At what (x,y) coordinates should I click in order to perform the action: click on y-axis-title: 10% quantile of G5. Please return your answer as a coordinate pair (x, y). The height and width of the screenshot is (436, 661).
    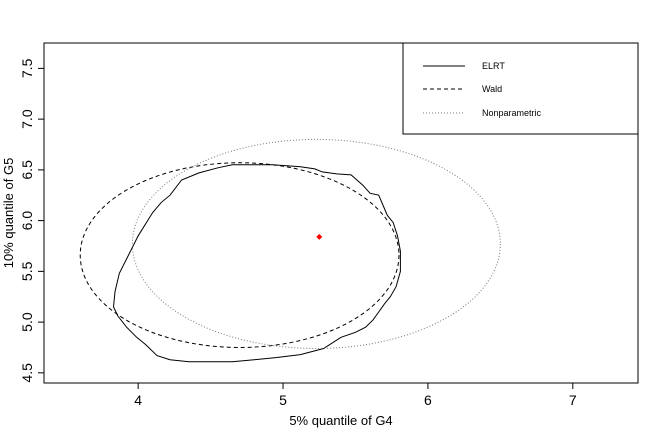
    Looking at the image, I should click on (8, 213).